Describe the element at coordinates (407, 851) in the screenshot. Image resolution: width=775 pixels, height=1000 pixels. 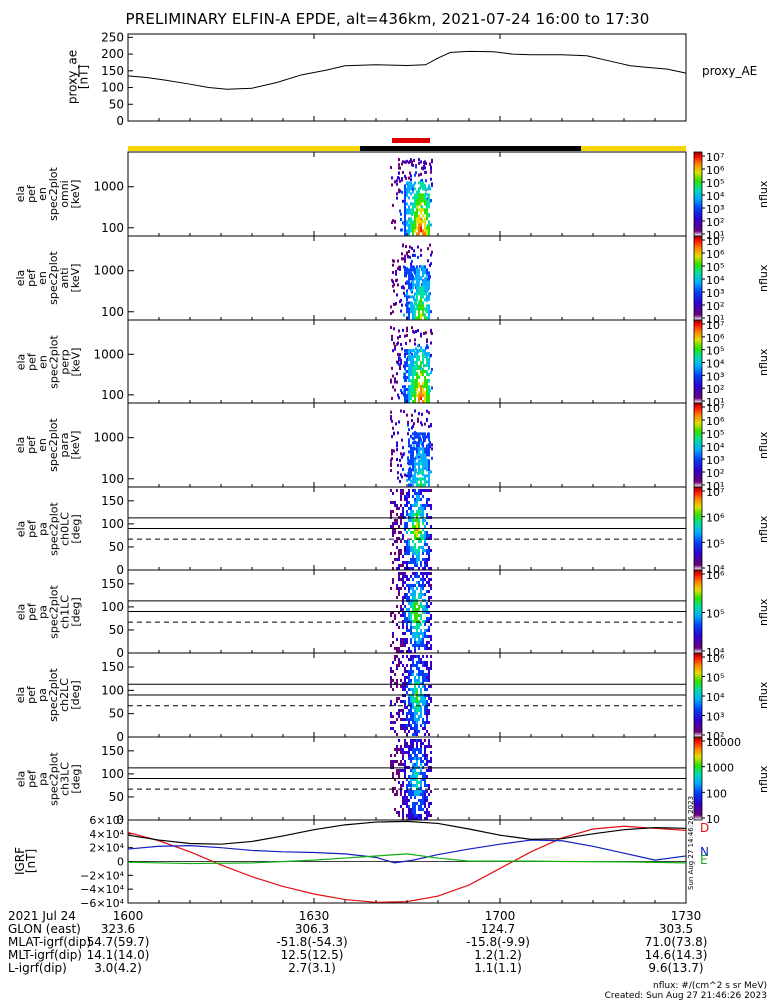
I see `igrf-line-n` at that location.